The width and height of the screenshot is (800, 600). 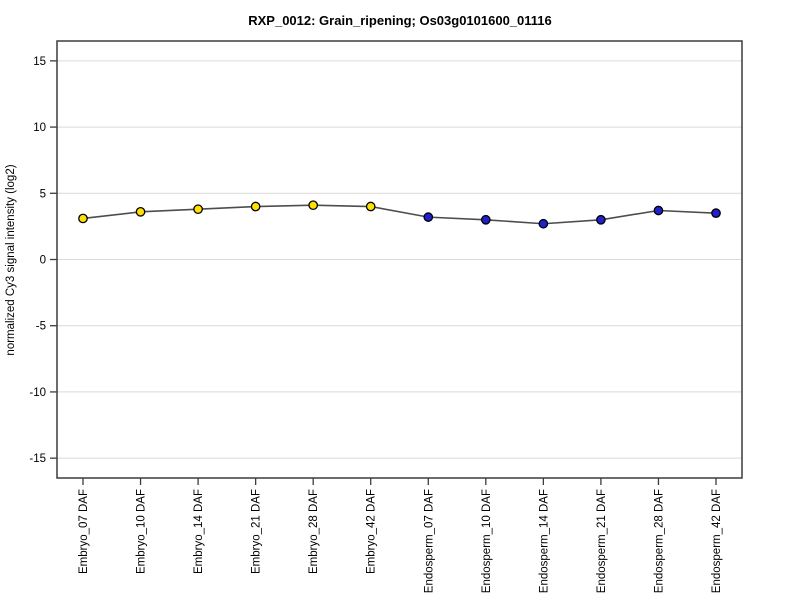 I want to click on series-line, so click(x=399, y=214).